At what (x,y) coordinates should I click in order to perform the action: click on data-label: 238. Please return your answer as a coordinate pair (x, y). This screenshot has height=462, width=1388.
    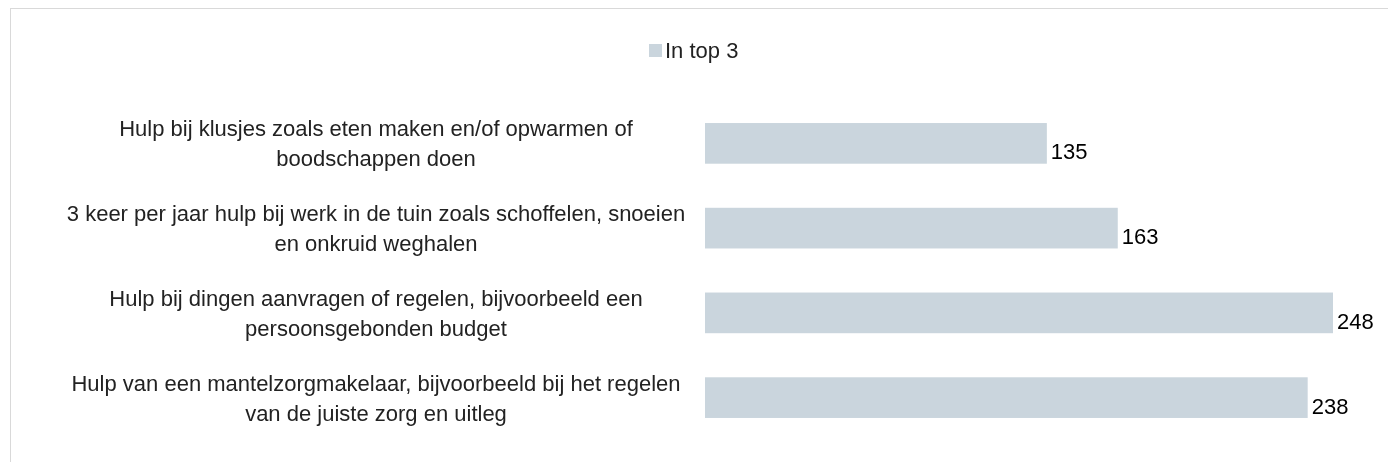
    Looking at the image, I should click on (1330, 406).